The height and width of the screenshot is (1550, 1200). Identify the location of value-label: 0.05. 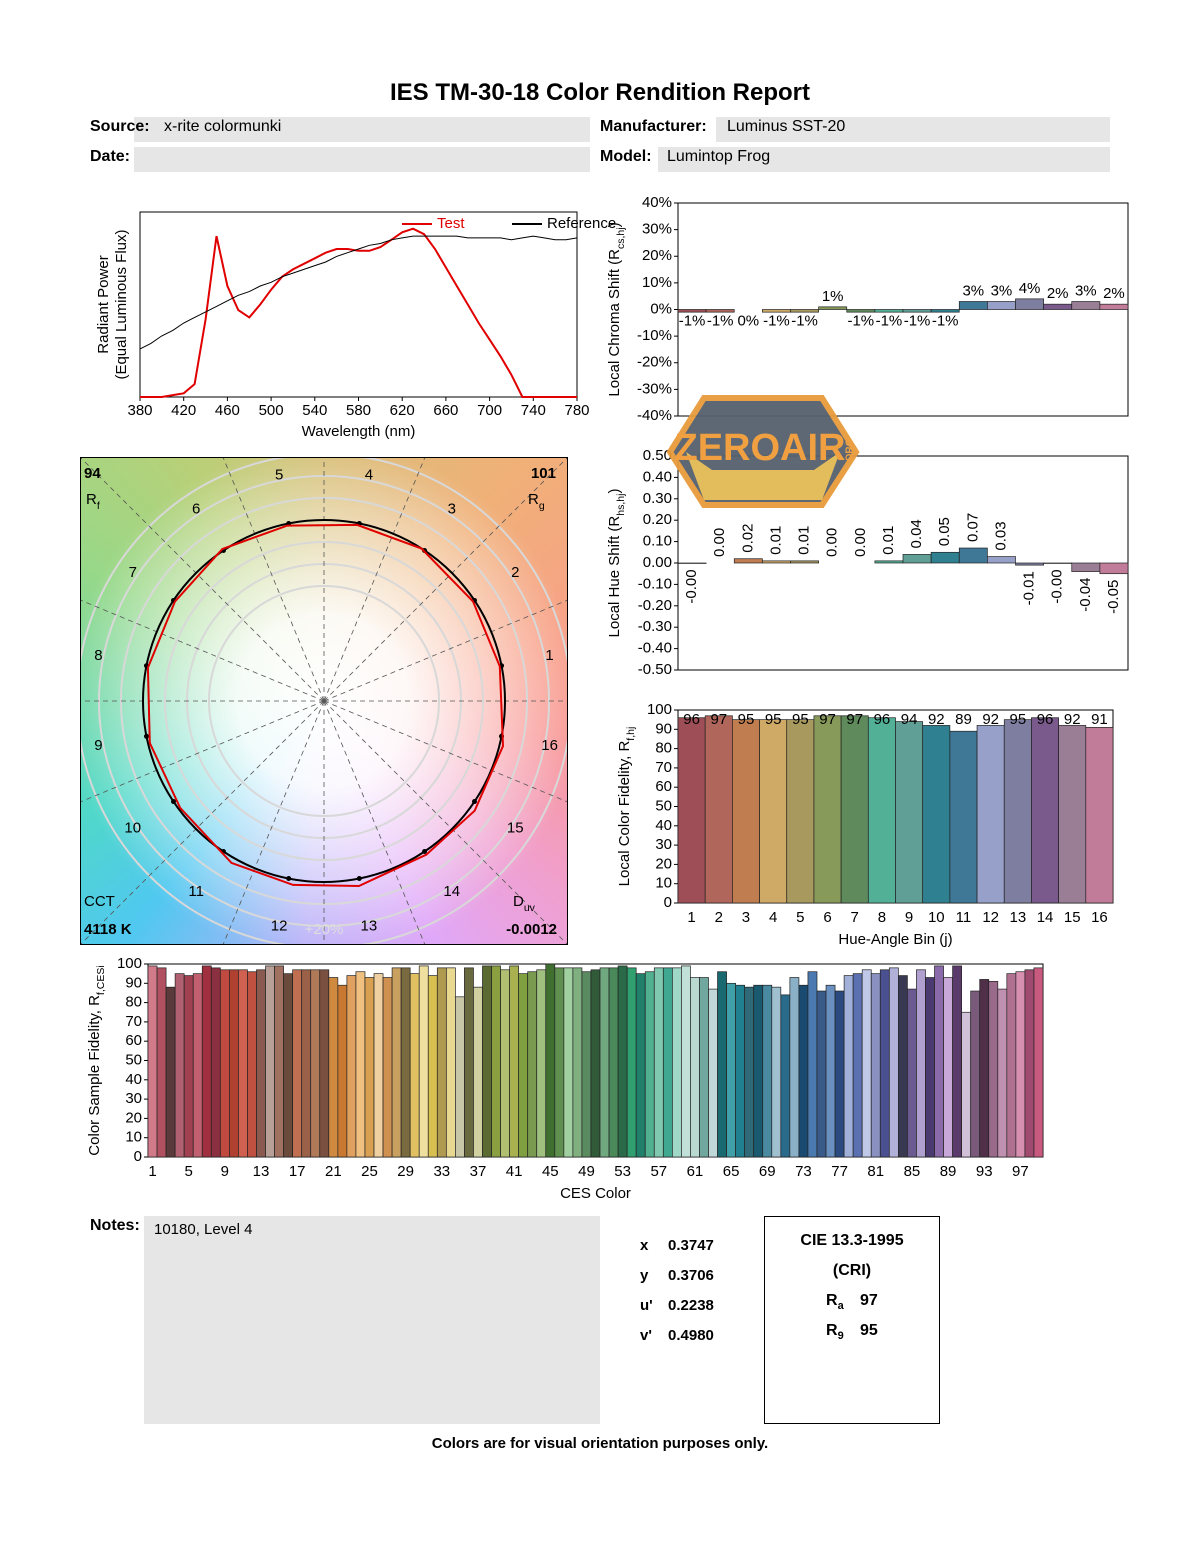
(944, 531).